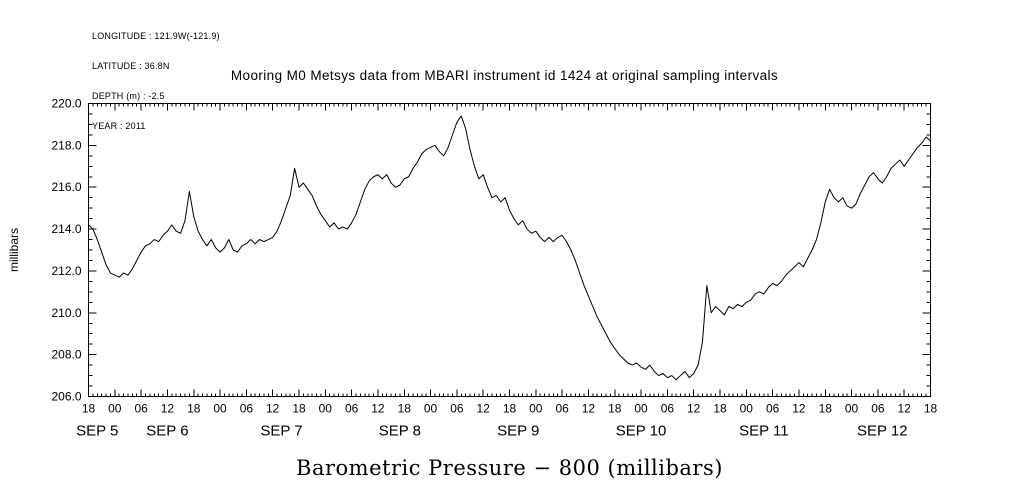 The image size is (1009, 504). I want to click on y-tick-label: 210.0, so click(66, 313).